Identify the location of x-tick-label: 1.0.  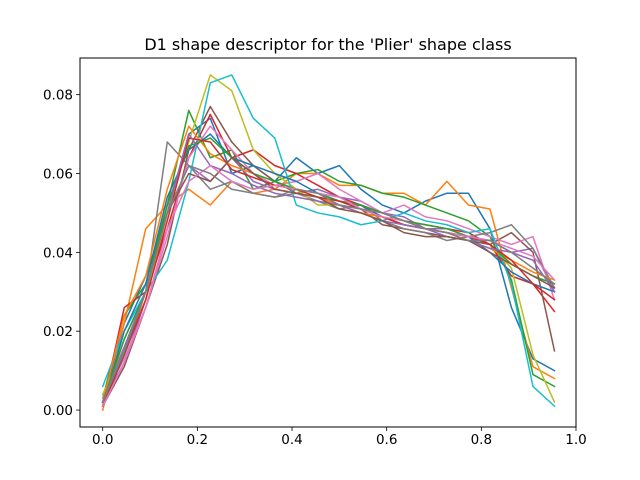
(575, 440).